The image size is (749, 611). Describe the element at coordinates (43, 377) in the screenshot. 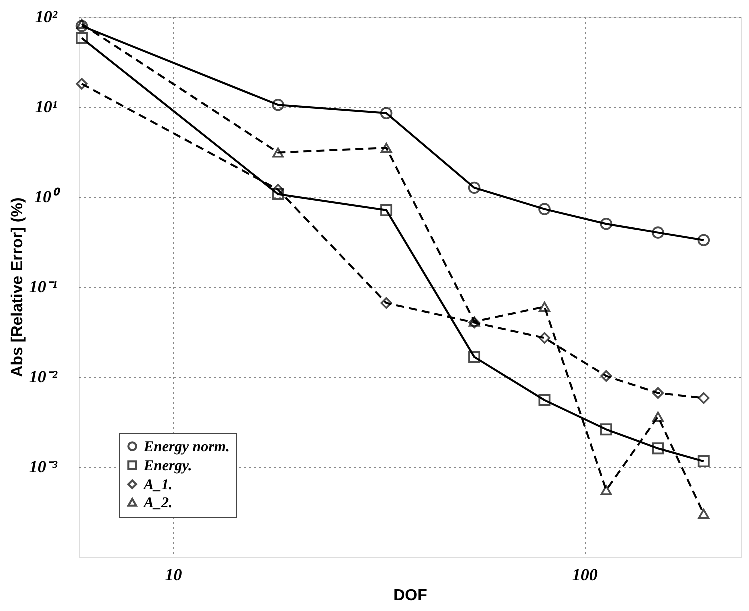

I see `y-tick-label: 10⁻²` at that location.